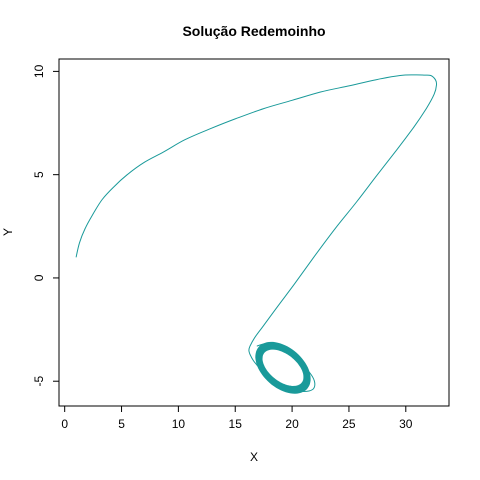 The image size is (480, 480). Describe the element at coordinates (179, 424) in the screenshot. I see `x-tick-label: 10` at that location.